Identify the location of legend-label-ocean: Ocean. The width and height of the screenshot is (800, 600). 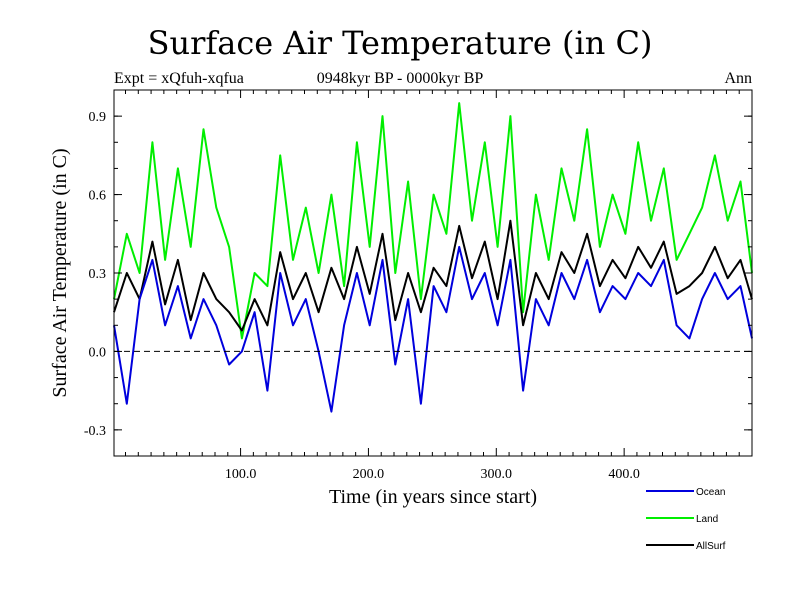
(710, 492).